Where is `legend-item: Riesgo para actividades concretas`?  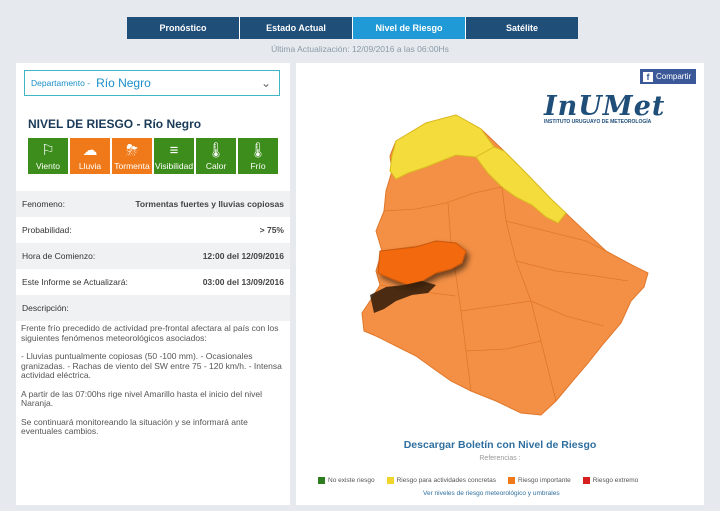 legend-item: Riesgo para actividades concretas is located at coordinates (441, 480).